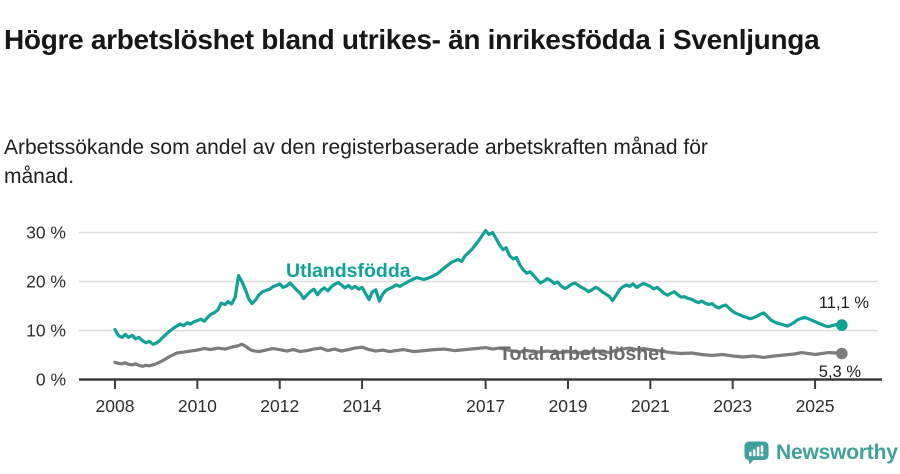 Image resolution: width=900 pixels, height=474 pixels. Describe the element at coordinates (46, 331) in the screenshot. I see `y-axis-label-10: 10 %` at that location.